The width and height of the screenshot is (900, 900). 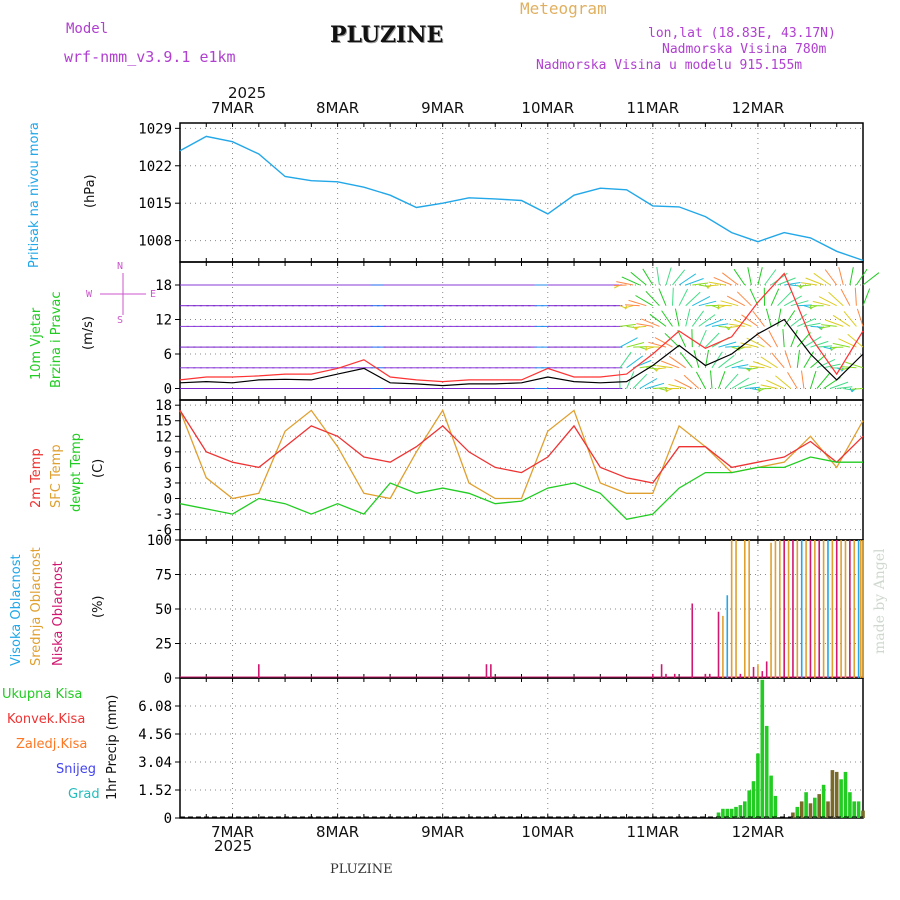 I want to click on model-name: wrf-nmm_v3.9.1 e1km, so click(x=150, y=57).